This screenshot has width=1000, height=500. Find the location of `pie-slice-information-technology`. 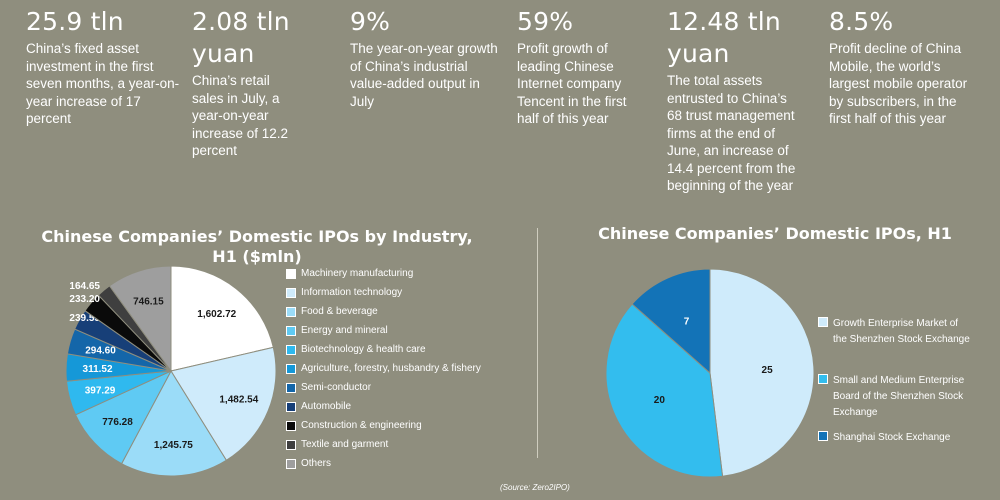

pie-slice-information-technology is located at coordinates (223, 403).